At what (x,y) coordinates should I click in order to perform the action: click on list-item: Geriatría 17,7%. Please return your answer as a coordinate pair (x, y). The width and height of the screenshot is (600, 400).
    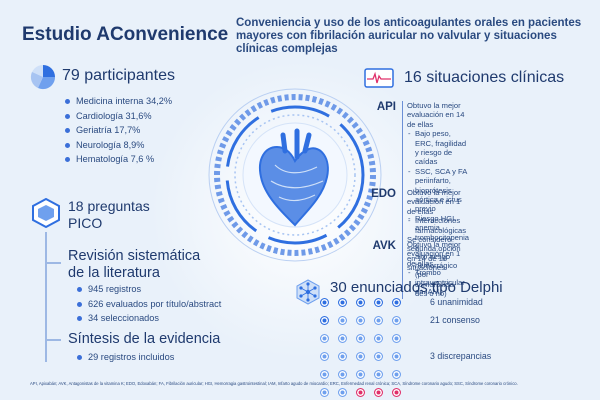
    Looking at the image, I should click on (118, 130).